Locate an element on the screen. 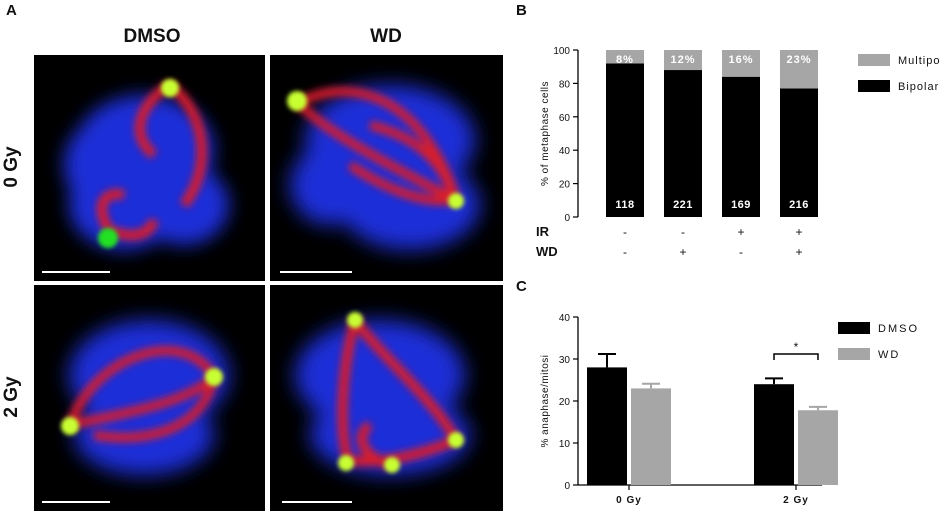  panel-b-letter: B is located at coordinates (521, 10).